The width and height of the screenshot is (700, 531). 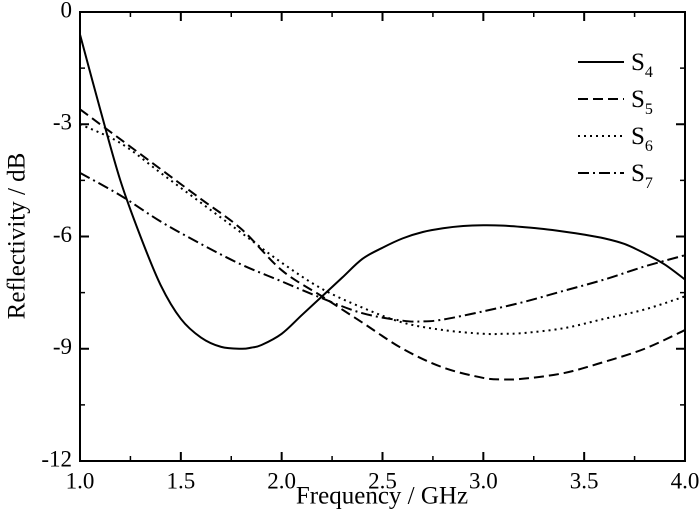 I want to click on y-tick-label: -12, so click(x=56, y=458).